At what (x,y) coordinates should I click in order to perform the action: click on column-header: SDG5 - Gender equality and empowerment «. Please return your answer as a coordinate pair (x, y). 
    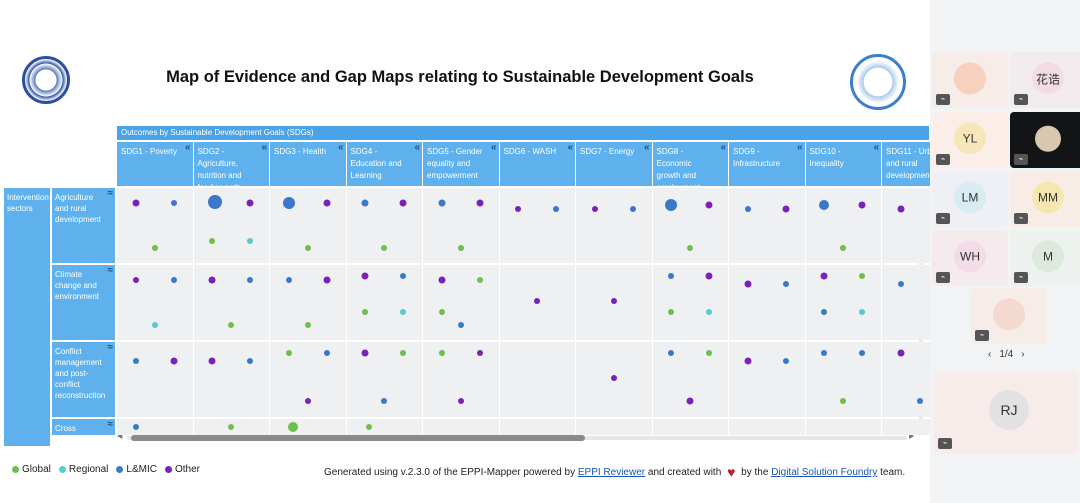
    Looking at the image, I should click on (461, 164).